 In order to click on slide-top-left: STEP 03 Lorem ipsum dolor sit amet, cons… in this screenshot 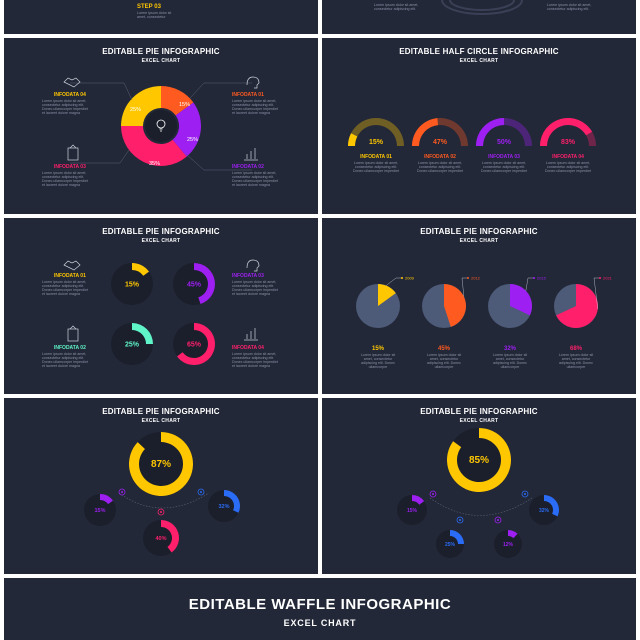, I will do `click(161, 17)`.